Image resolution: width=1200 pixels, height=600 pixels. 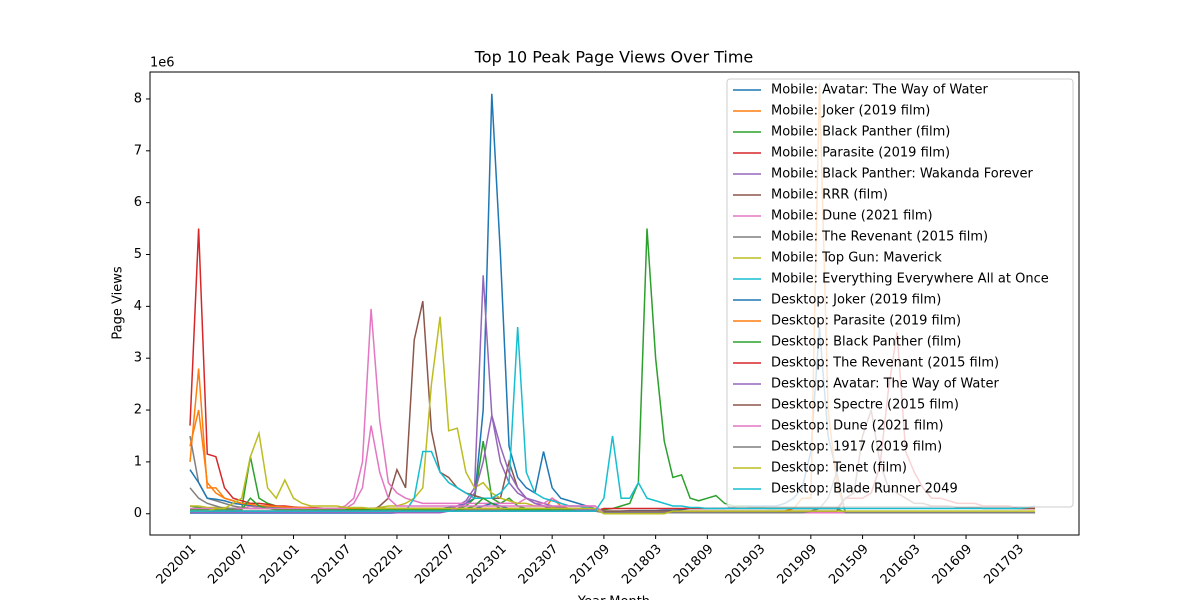 What do you see at coordinates (138, 358) in the screenshot?
I see `y-tick-label: 3` at bounding box center [138, 358].